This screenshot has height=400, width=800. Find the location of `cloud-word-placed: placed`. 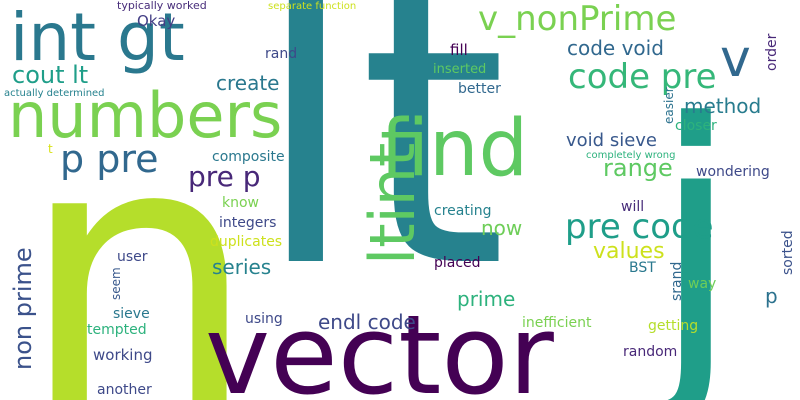

cloud-word-placed: placed is located at coordinates (457, 263).